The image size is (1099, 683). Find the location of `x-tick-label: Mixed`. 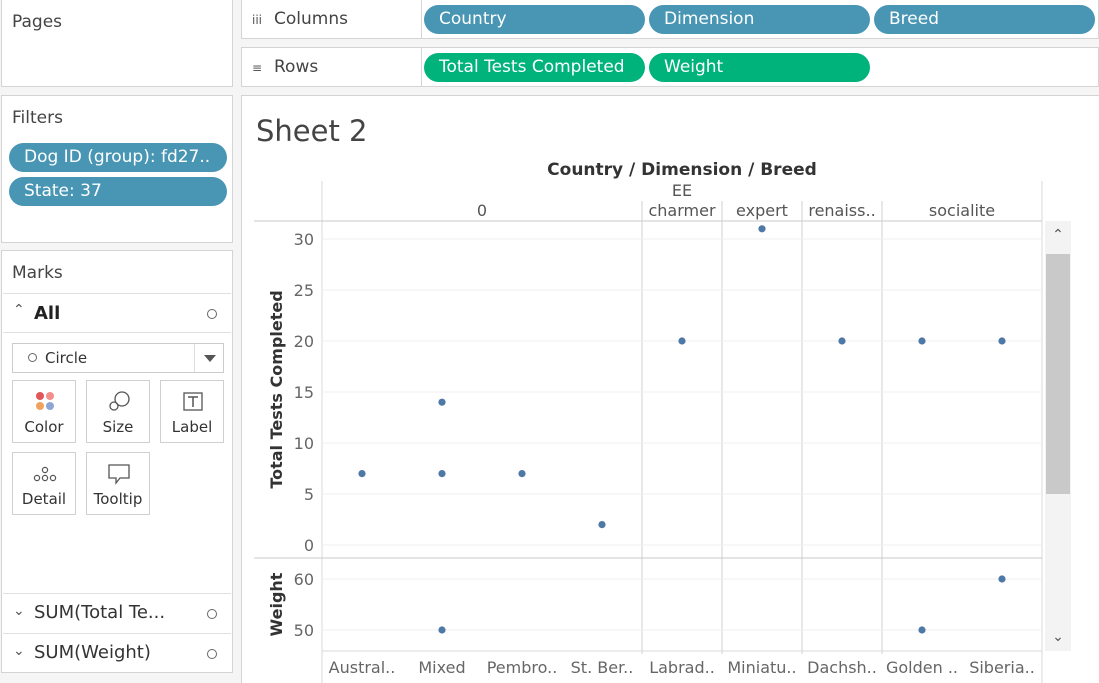

x-tick-label: Mixed is located at coordinates (441, 667).